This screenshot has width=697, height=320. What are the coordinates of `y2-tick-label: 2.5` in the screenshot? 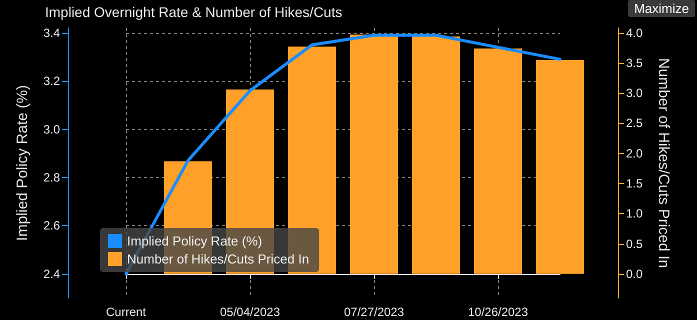 It's located at (635, 123).